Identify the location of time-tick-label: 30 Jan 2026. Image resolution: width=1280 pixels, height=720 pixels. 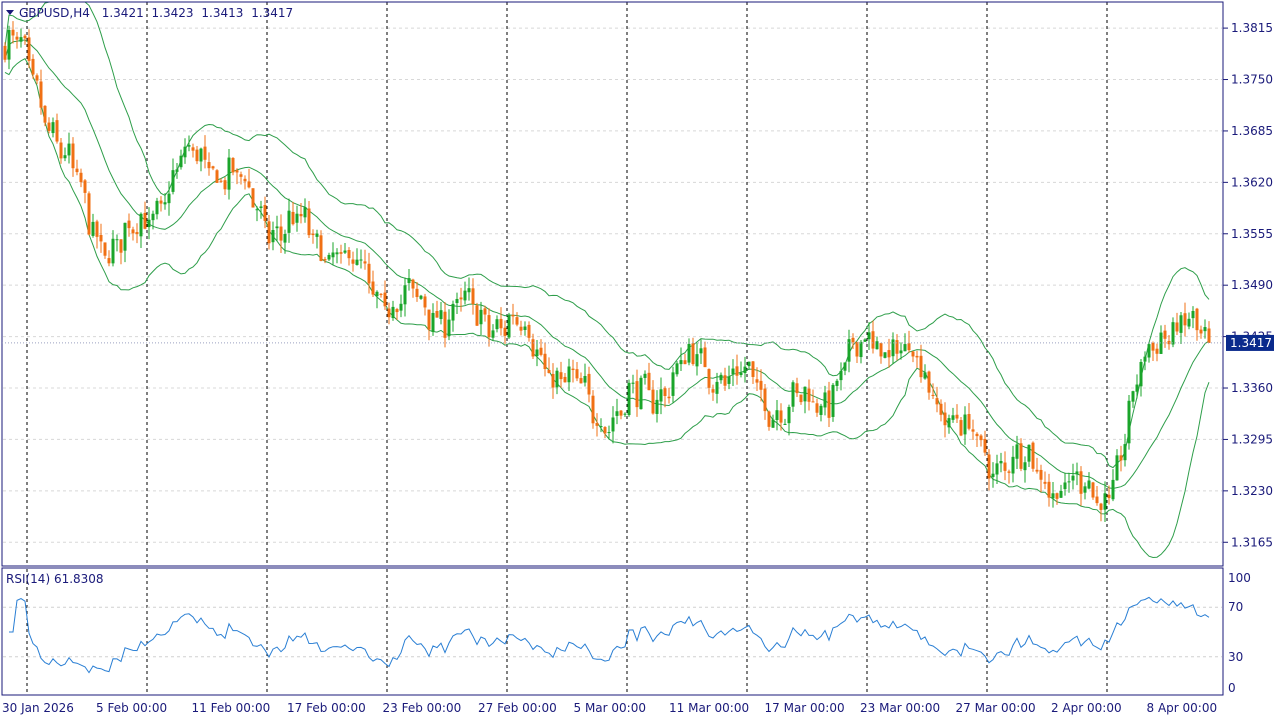
(38, 708).